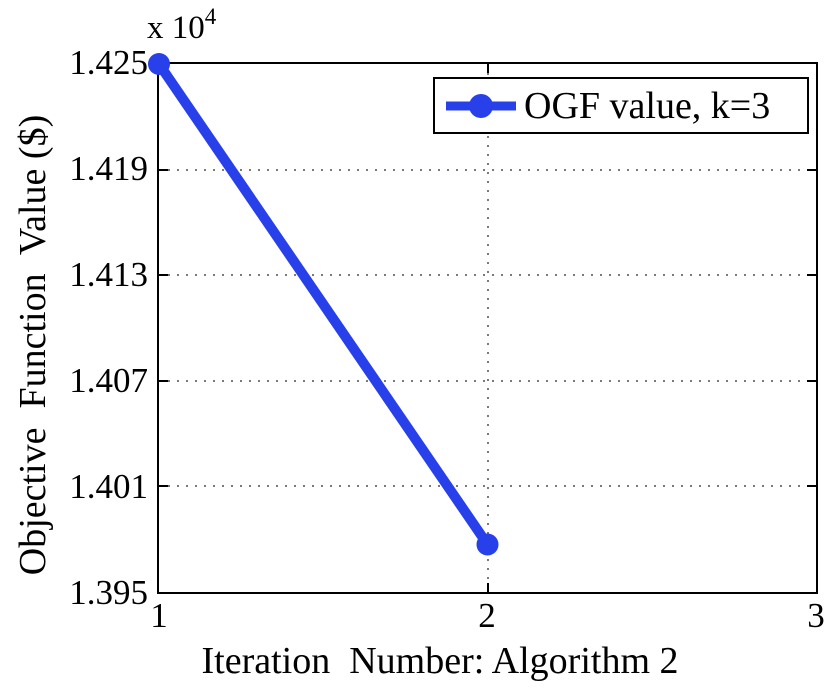  What do you see at coordinates (816, 615) in the screenshot?
I see `x-tick-label: 3` at bounding box center [816, 615].